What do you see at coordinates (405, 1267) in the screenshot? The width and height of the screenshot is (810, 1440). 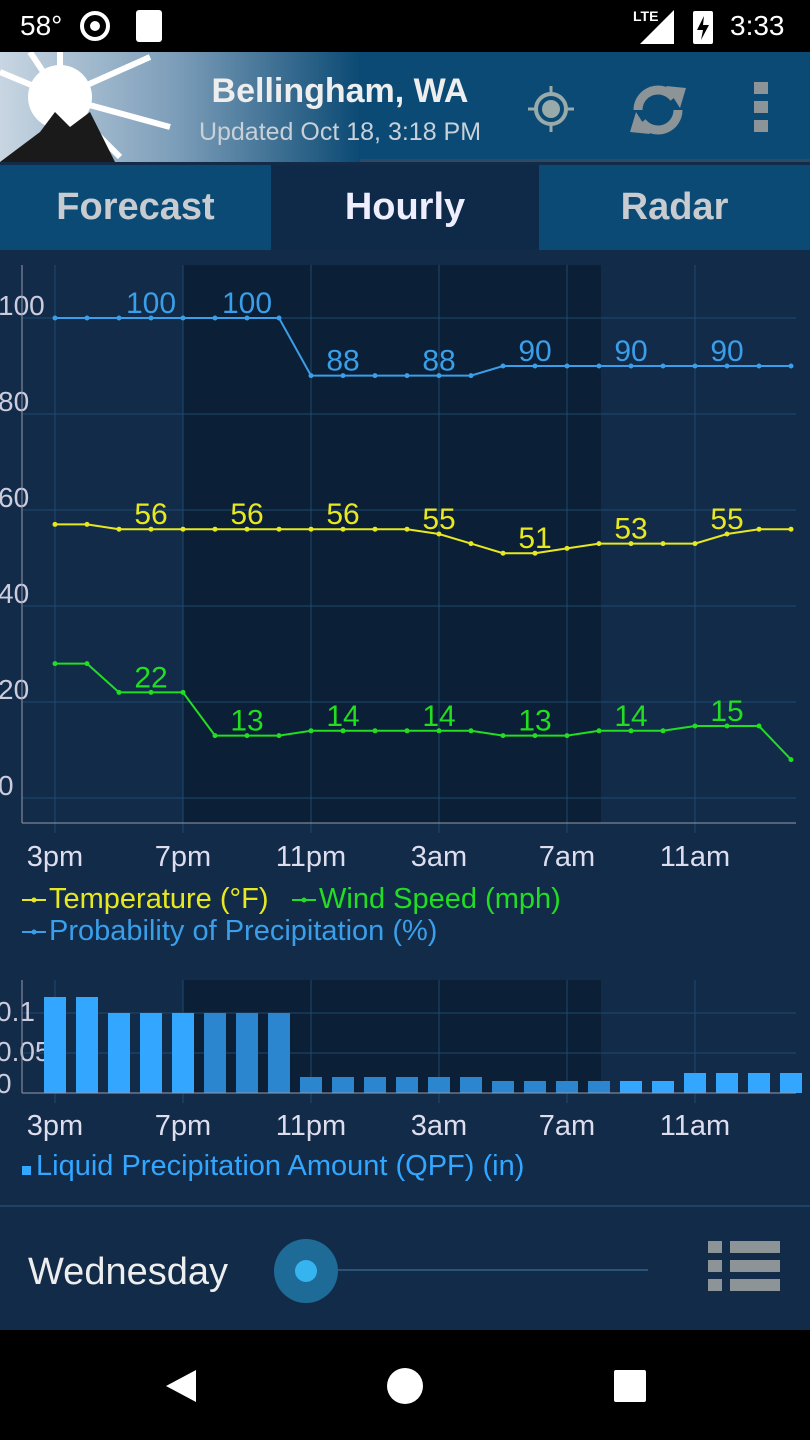 I see `day-selector-bar: Wednesday` at bounding box center [405, 1267].